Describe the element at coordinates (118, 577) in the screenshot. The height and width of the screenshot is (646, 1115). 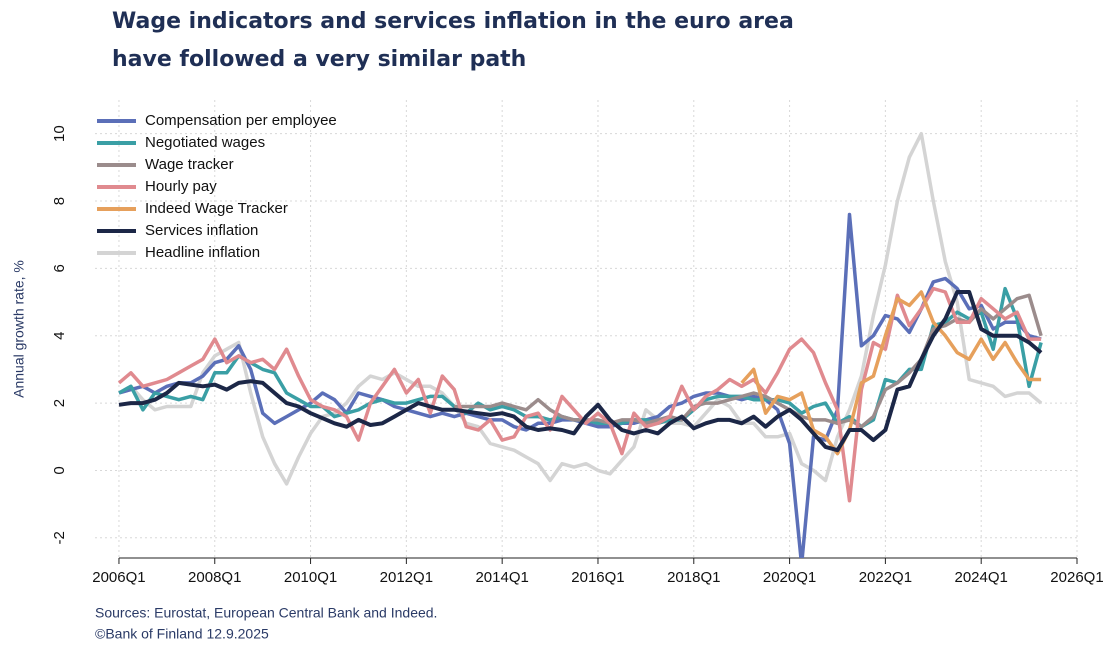
I see `x-tick-label: 2006Q1` at that location.